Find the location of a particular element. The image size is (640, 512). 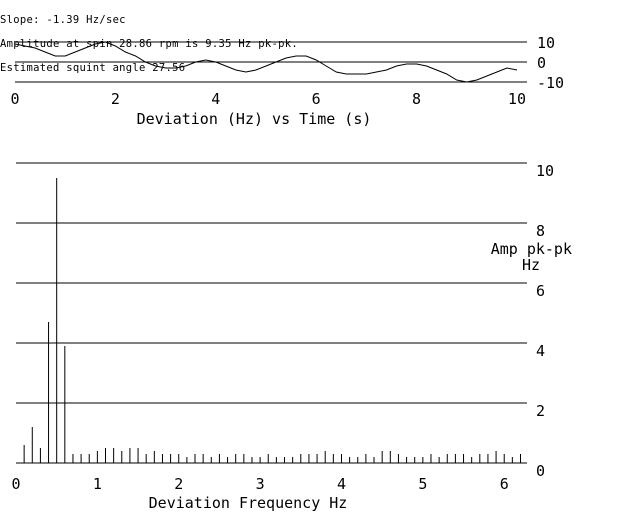

top-chart-y-ticks: 10 0 -10 is located at coordinates (550, 63).